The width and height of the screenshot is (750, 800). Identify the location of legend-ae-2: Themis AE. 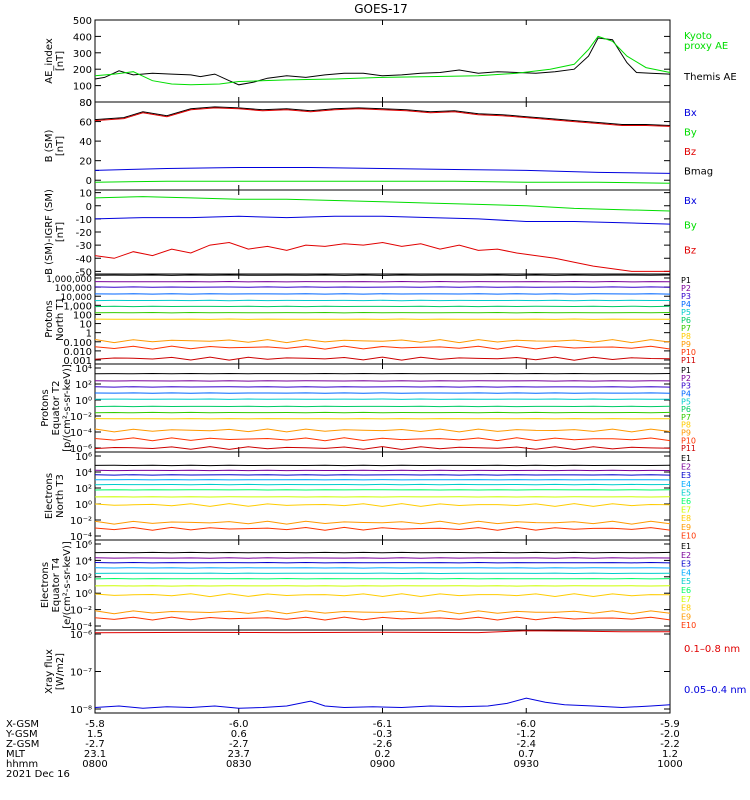
(710, 77).